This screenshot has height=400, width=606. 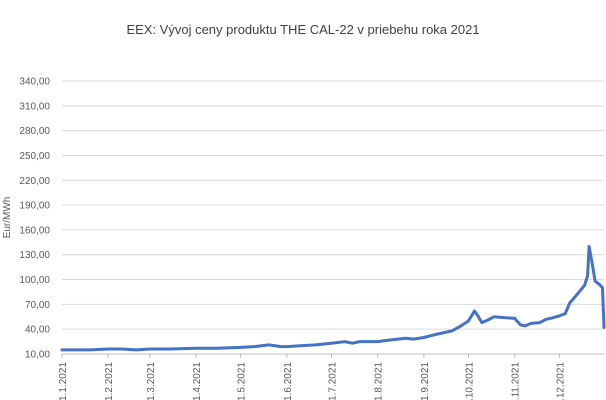 I want to click on x-tick-label: 1.9.2021, so click(x=425, y=381).